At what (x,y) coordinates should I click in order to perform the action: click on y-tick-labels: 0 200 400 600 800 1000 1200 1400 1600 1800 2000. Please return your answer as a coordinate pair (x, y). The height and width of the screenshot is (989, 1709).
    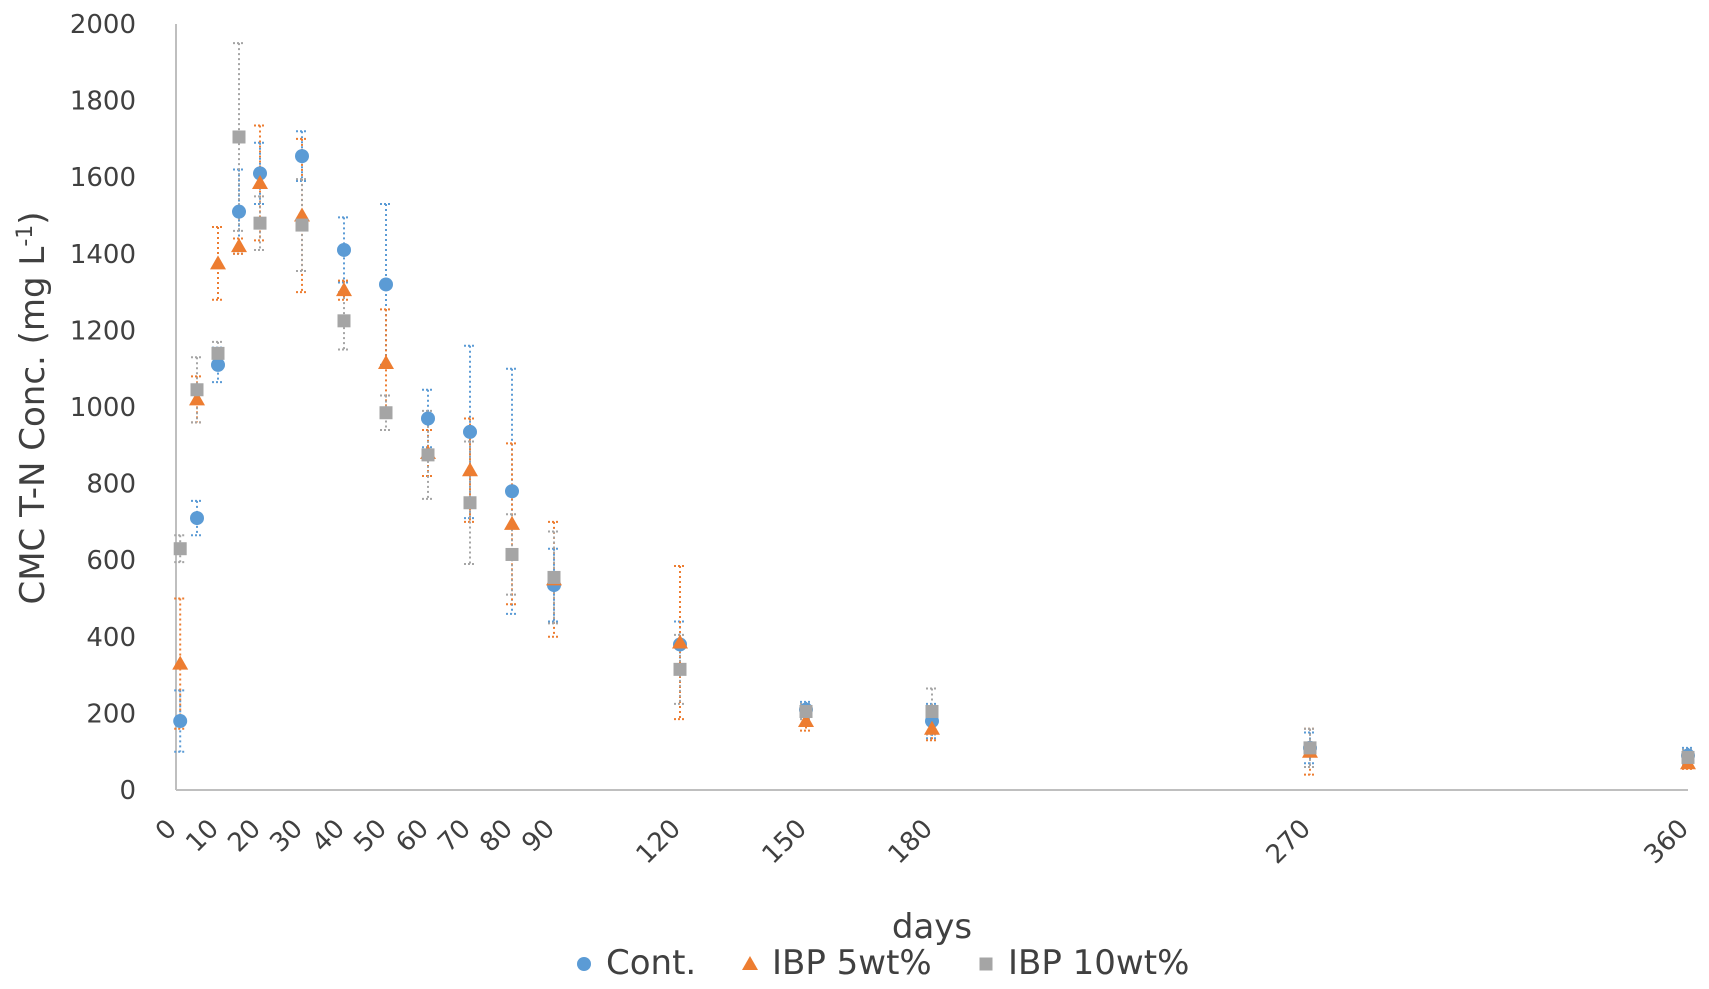
    Looking at the image, I should click on (103, 408).